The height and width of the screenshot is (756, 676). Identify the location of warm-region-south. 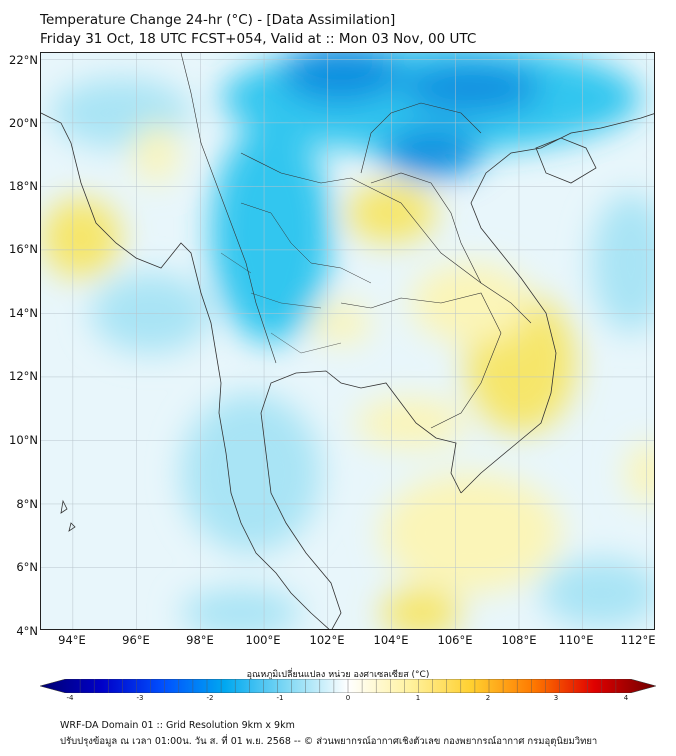
(421, 608).